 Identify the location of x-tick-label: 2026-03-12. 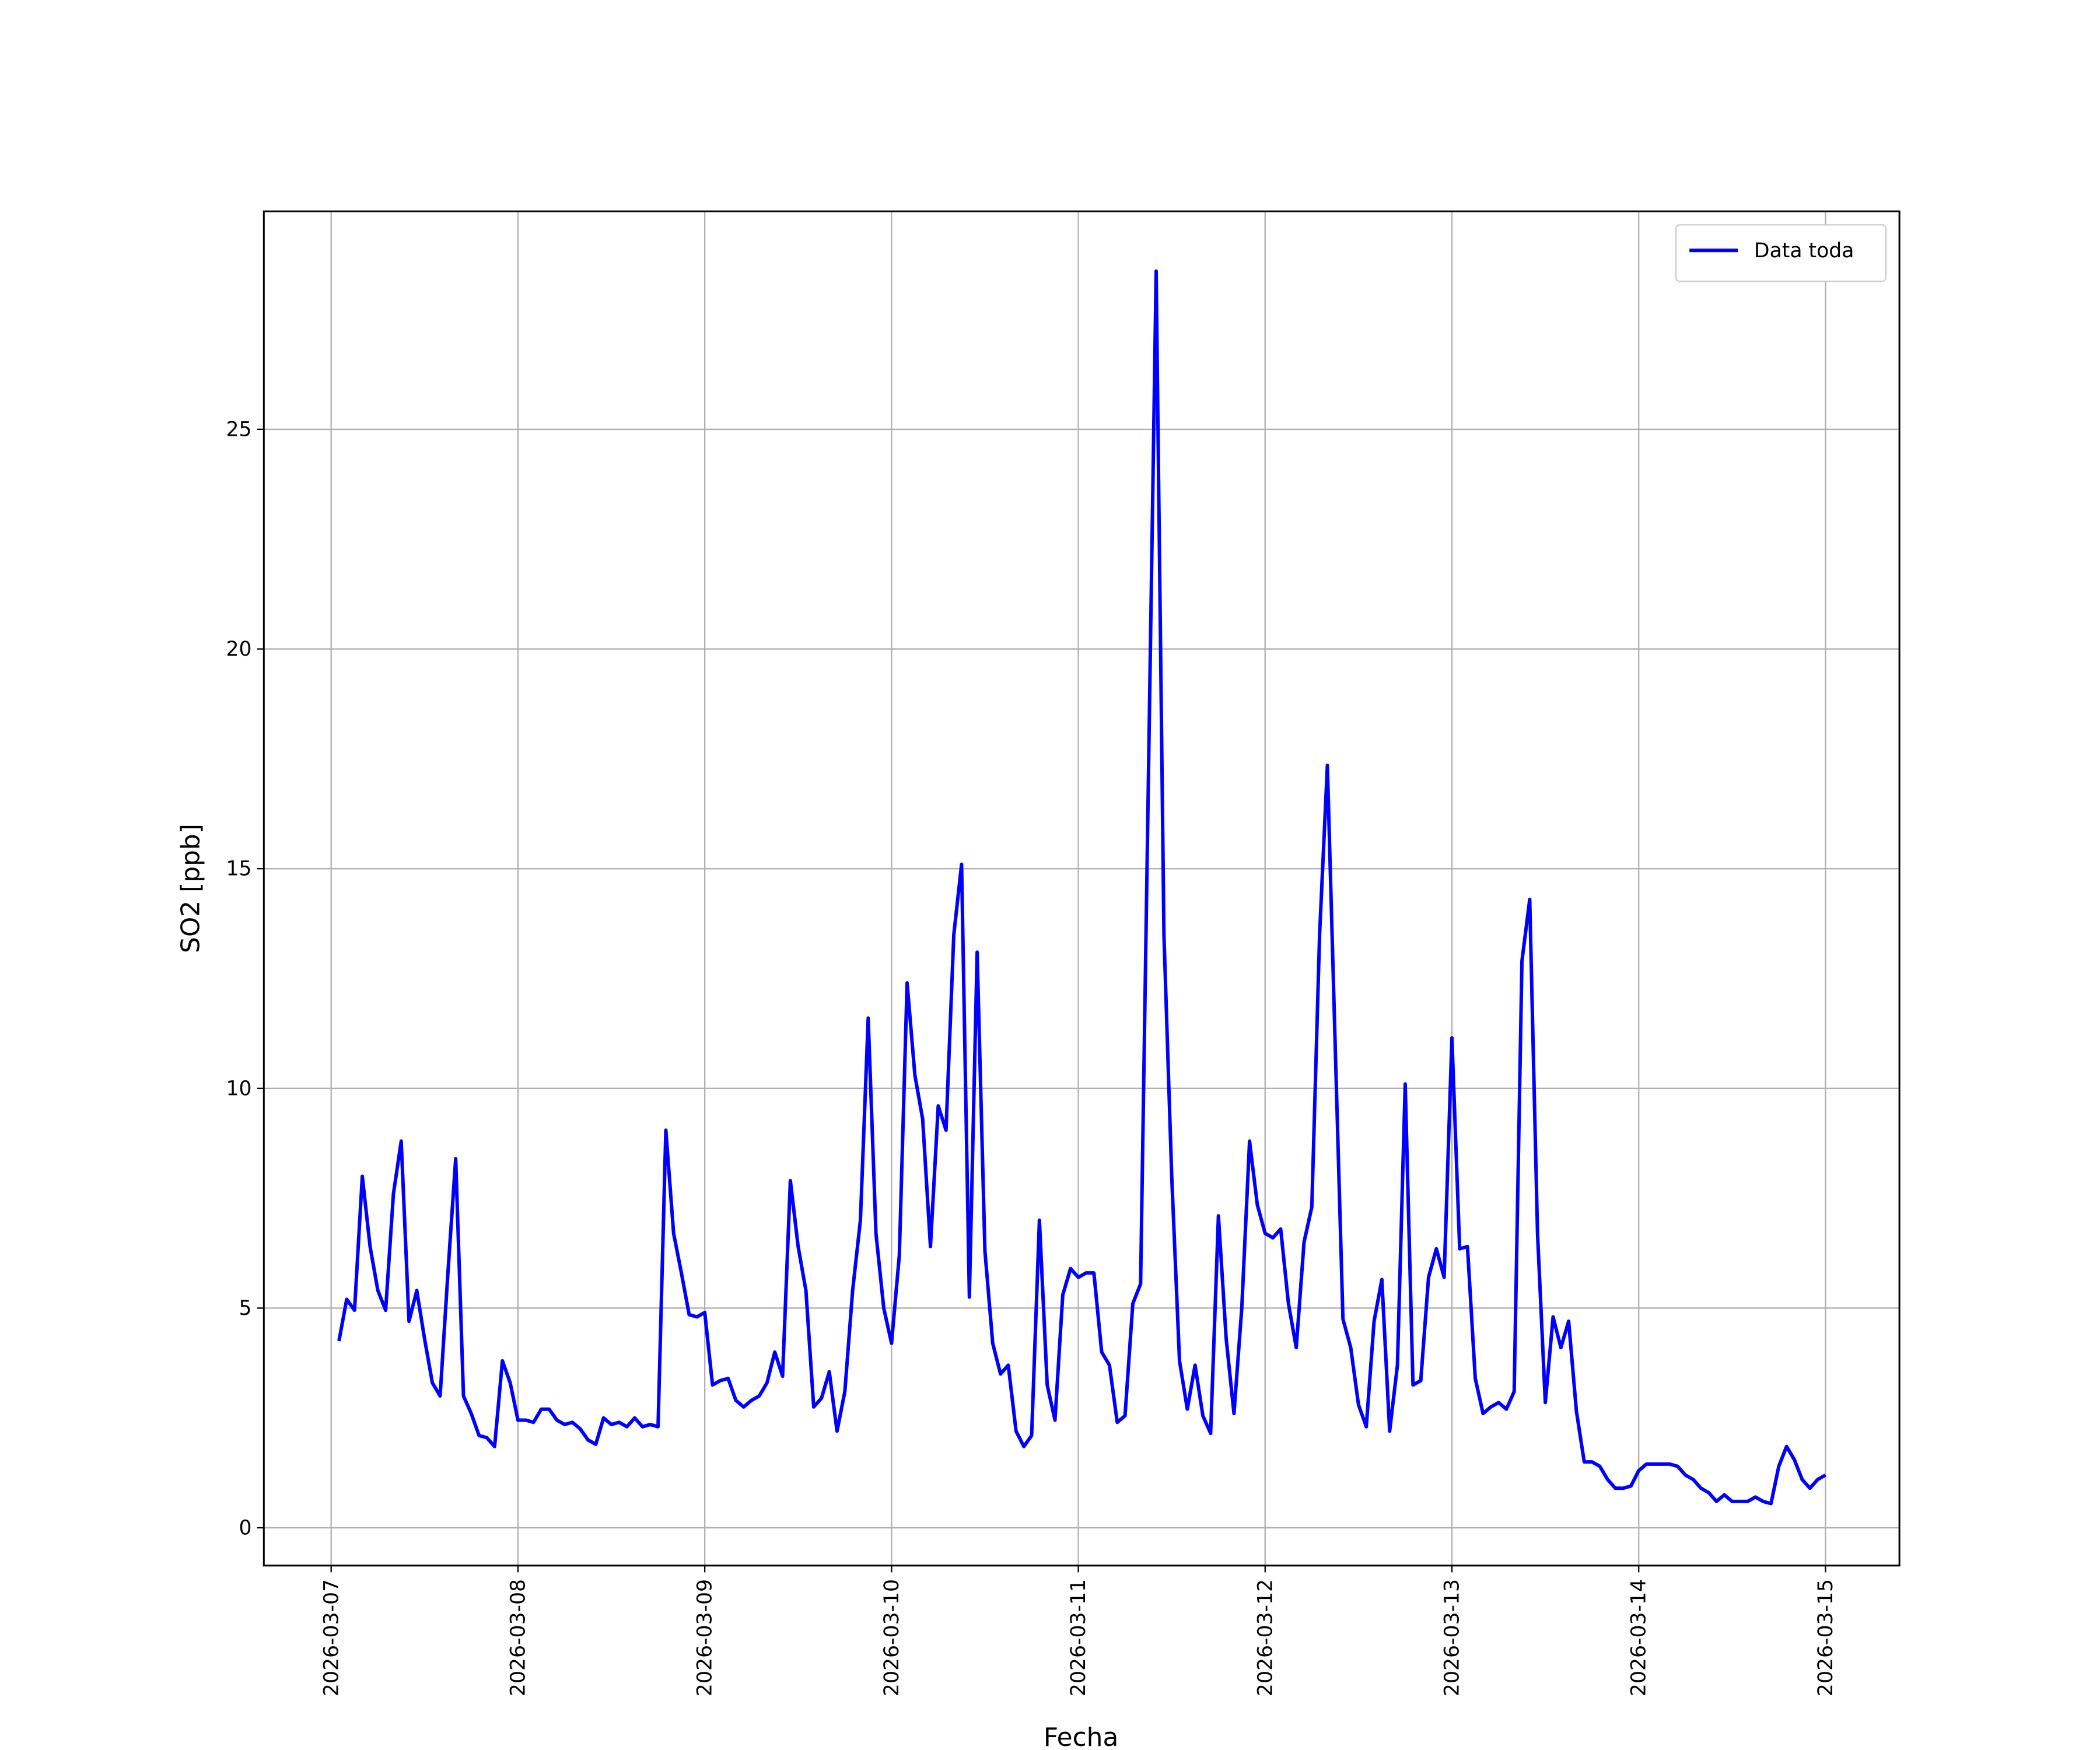
(1265, 1637).